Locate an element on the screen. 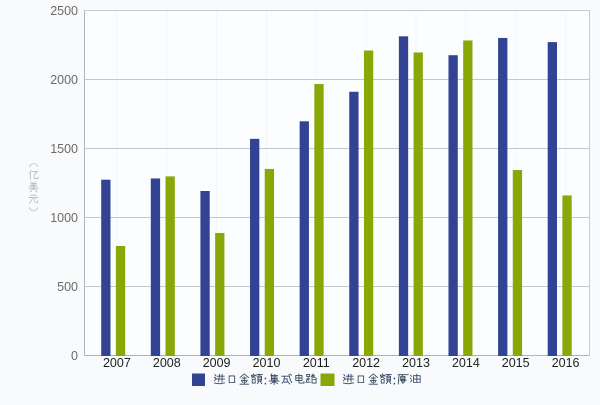 This screenshot has height=405, width=600. svg-text: 2008 is located at coordinates (167, 363).